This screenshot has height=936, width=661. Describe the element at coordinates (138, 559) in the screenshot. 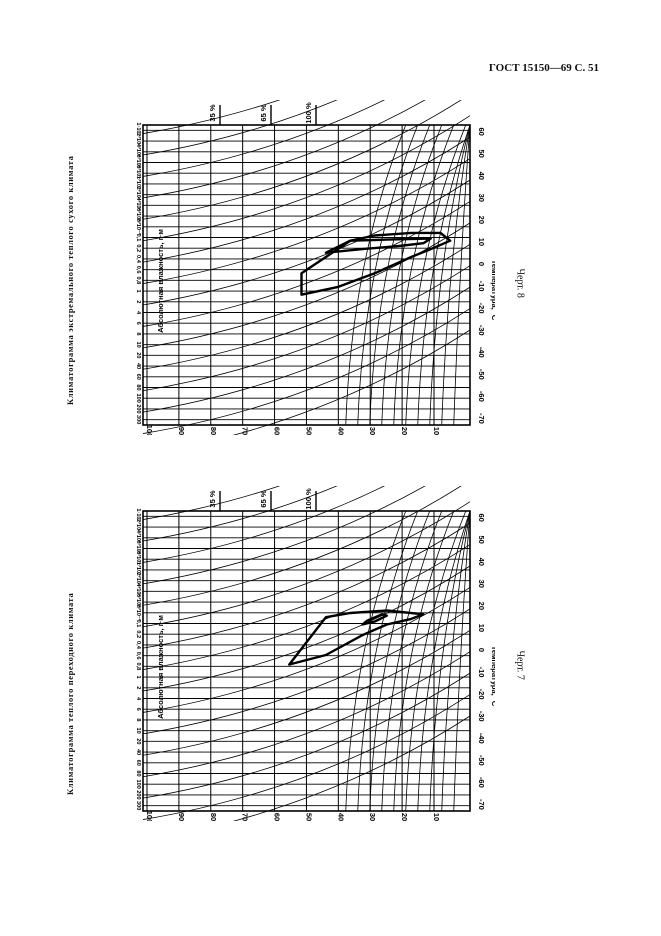

I see `abs-humidity-tick: 8·10⁻³` at that location.